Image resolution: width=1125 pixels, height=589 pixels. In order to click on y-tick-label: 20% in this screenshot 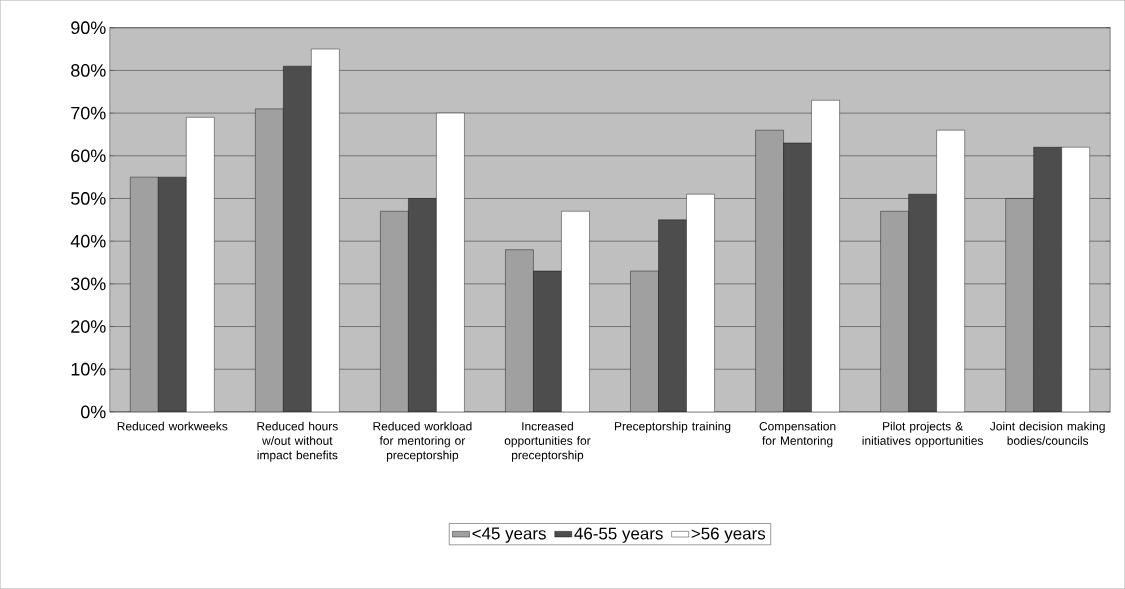, I will do `click(88, 327)`.